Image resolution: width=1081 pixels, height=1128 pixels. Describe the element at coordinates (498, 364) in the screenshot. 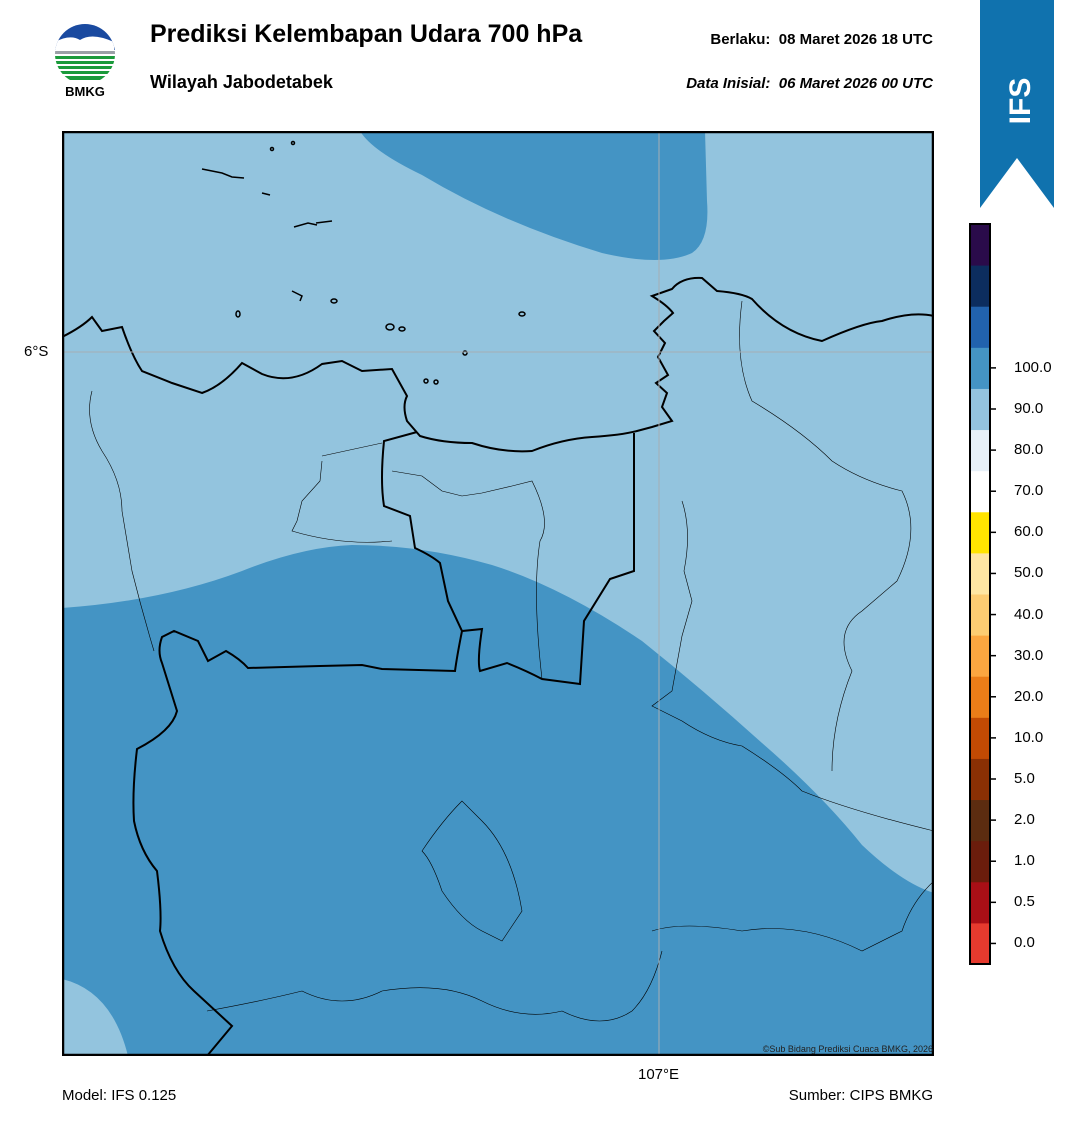

I see `coastline` at that location.